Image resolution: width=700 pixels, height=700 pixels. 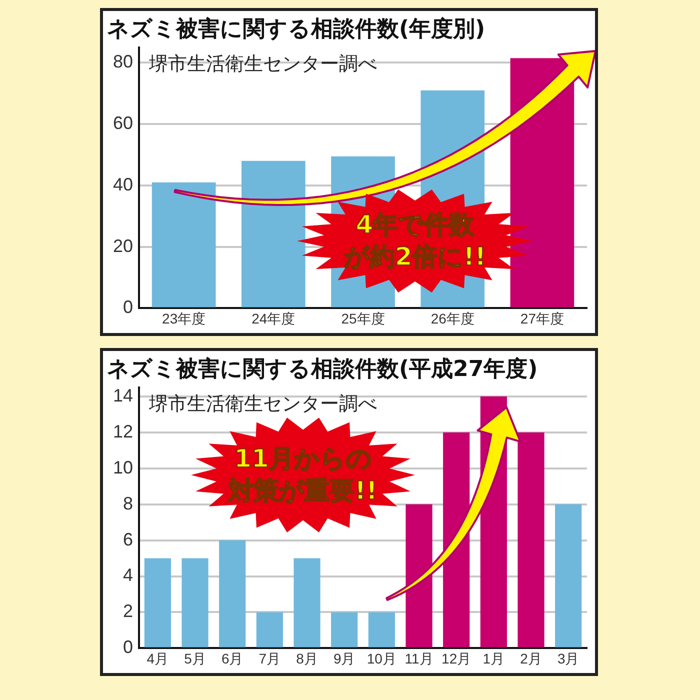 I want to click on x-tick-label: 9月, so click(x=344, y=658).